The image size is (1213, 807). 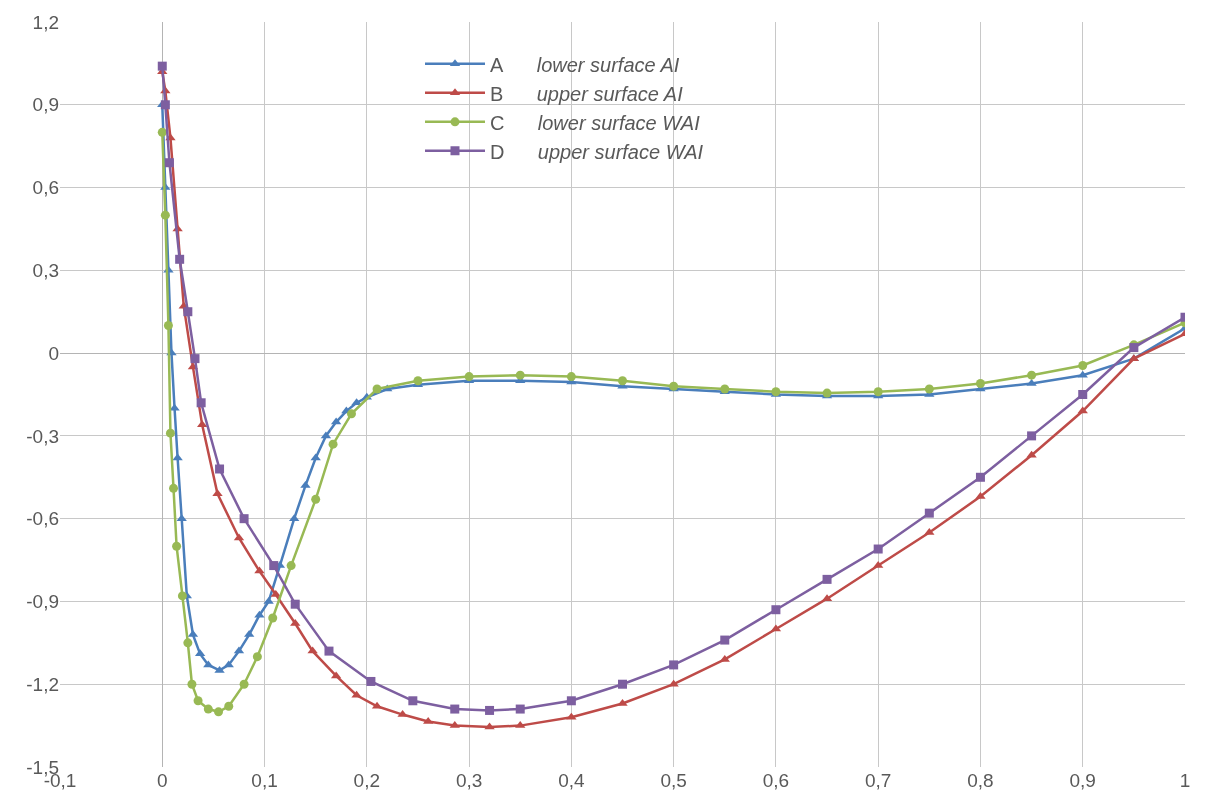 I want to click on x-tick-label: 0,4, so click(x=571, y=780).